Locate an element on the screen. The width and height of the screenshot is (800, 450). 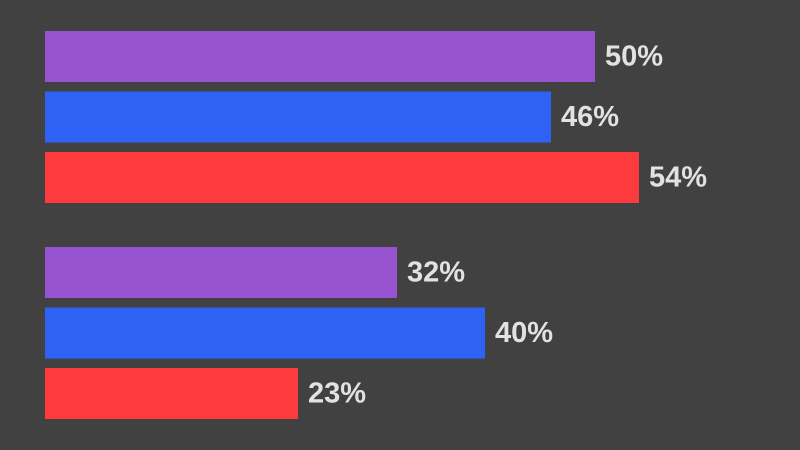
bar-value-label-g2-3: 23% is located at coordinates (337, 394).